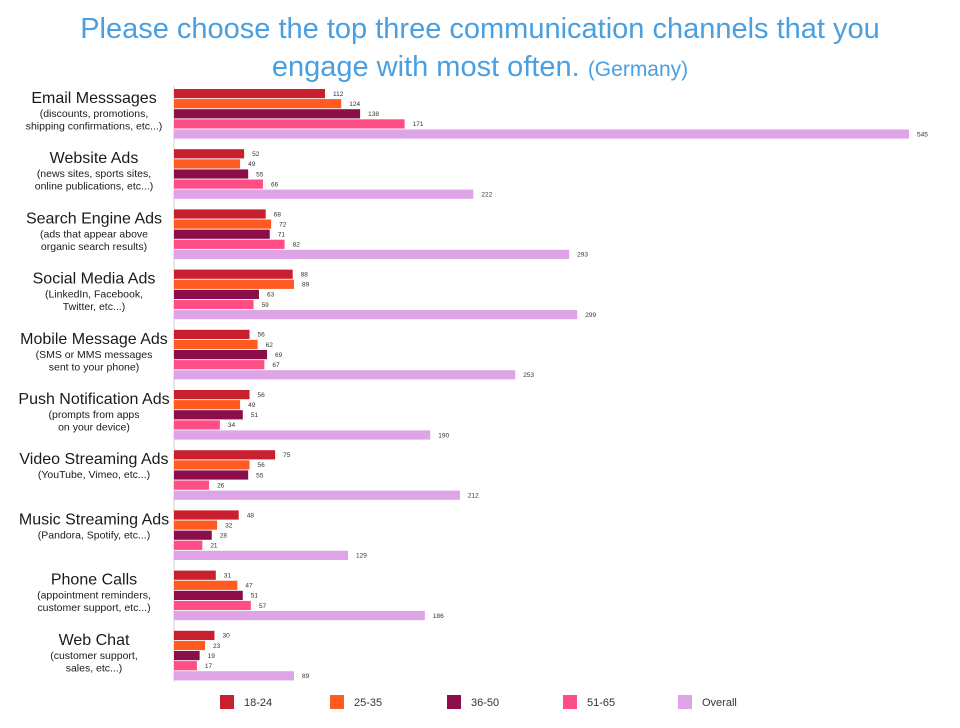 The width and height of the screenshot is (960, 728). Describe the element at coordinates (271, 295) in the screenshot. I see `data-label: 63` at that location.